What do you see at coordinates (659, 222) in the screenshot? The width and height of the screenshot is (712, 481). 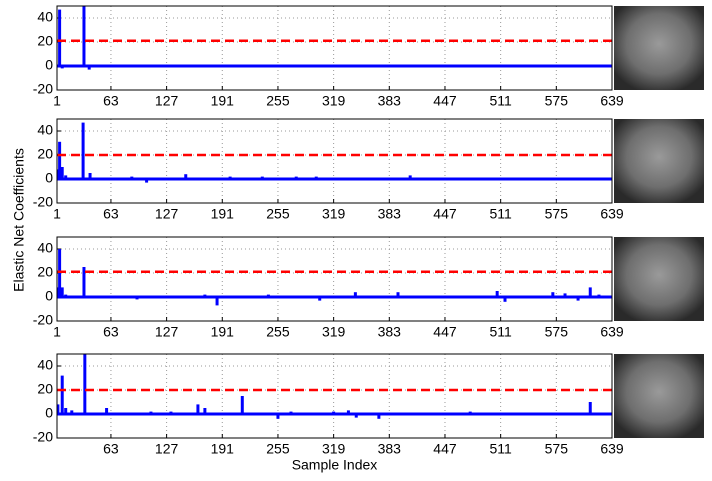 I see `face-images` at bounding box center [659, 222].